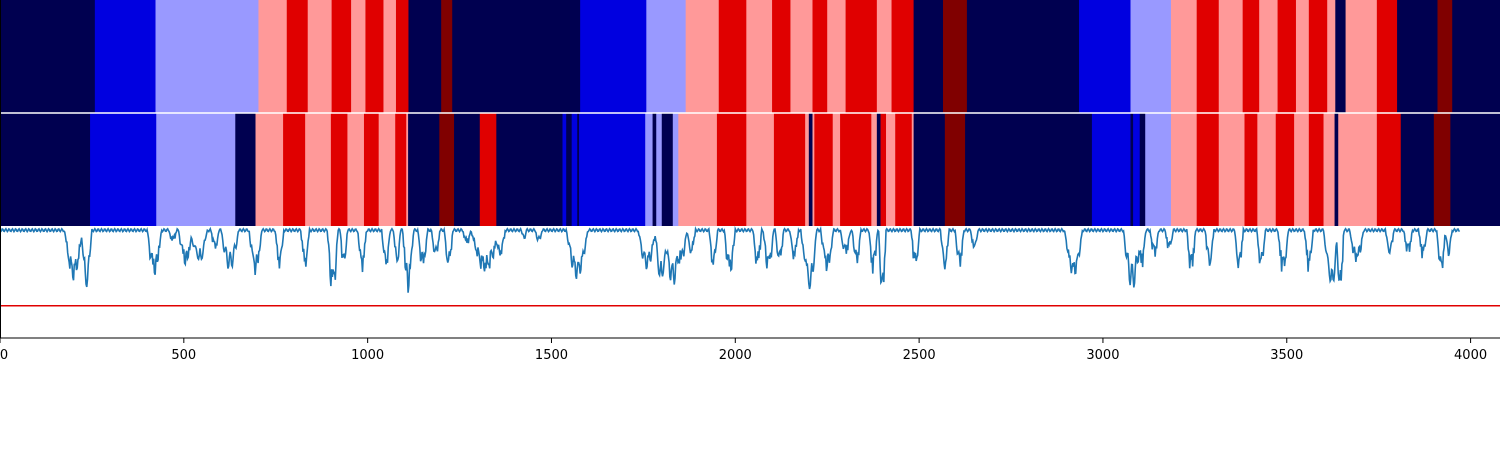 This screenshot has height=450, width=1500. What do you see at coordinates (183, 355) in the screenshot?
I see `x-tick-label-500: 500` at bounding box center [183, 355].